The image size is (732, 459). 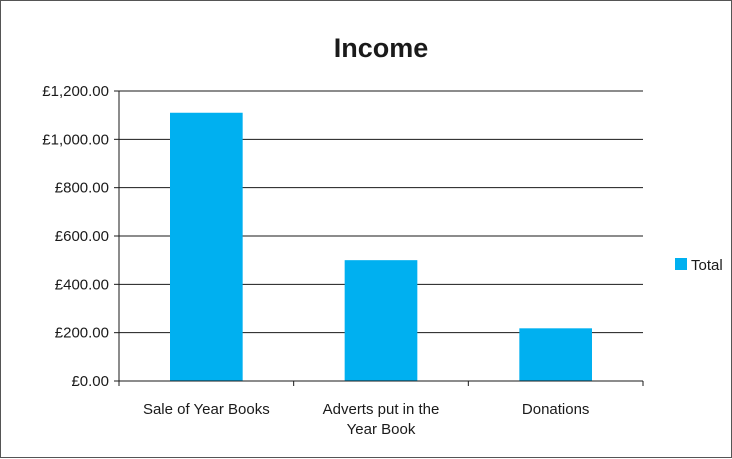 I want to click on x-category-label-0: Sale of Year Books, so click(x=206, y=409).